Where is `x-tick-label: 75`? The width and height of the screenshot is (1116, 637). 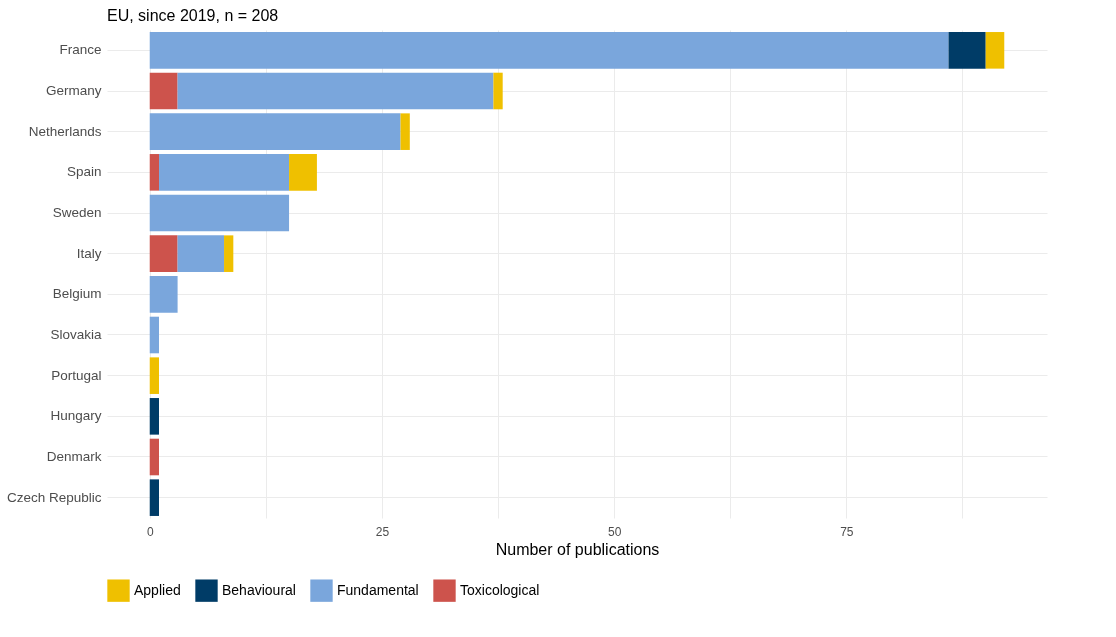
x-tick-label: 75 is located at coordinates (847, 531).